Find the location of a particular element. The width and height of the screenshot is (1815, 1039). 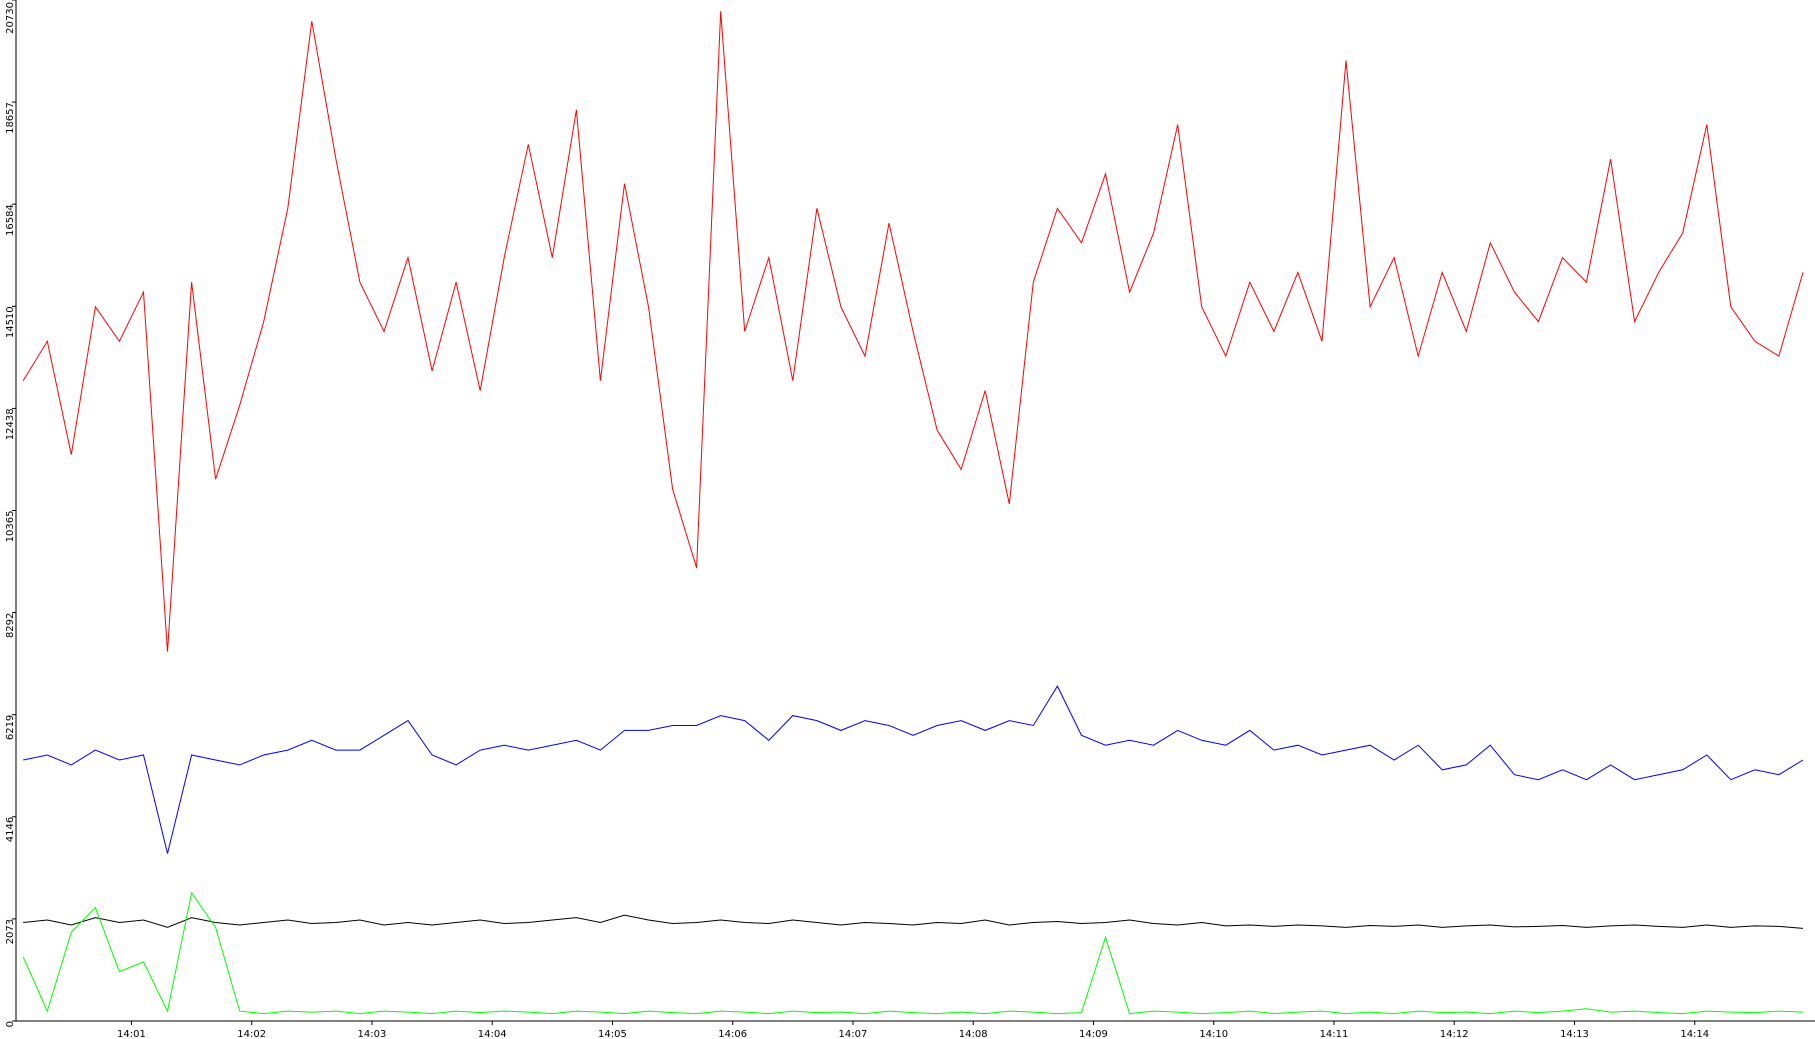

x-tick-label: 14:09 is located at coordinates (1093, 1034).